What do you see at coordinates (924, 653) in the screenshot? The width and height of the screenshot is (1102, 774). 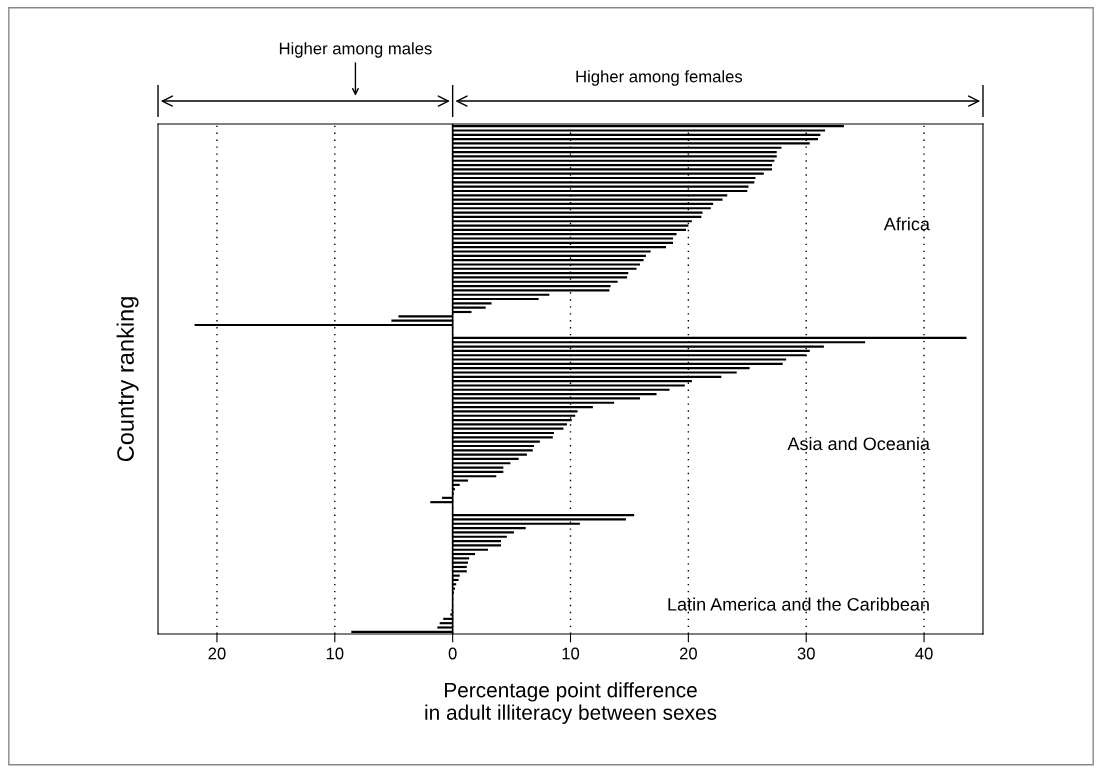 I see `x-tick-label: 40` at bounding box center [924, 653].